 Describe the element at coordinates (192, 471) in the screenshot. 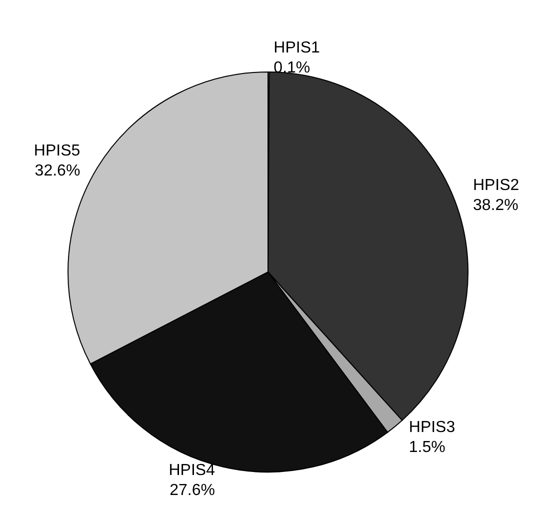

I see `slice-label: HPIS4` at that location.